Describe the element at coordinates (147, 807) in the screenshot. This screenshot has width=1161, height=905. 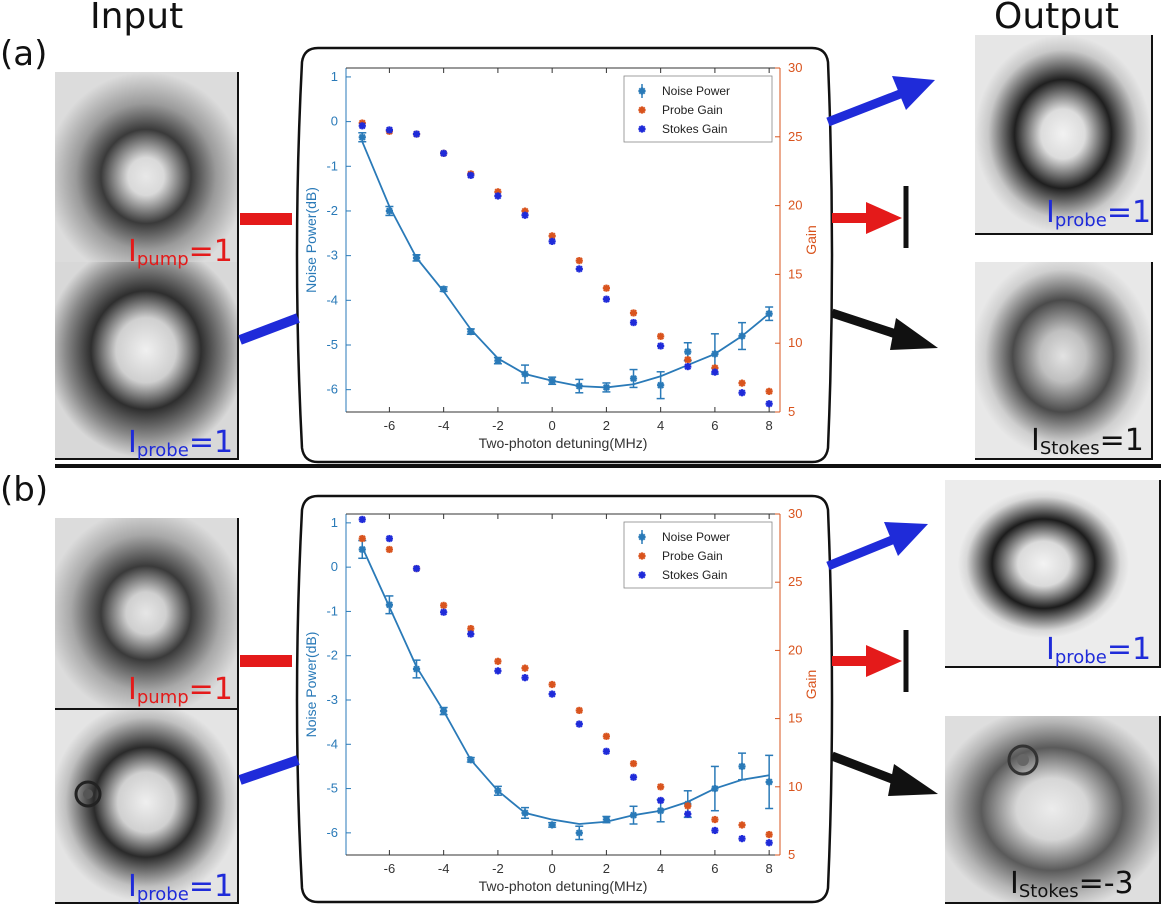
I see `input-probe-image-b` at that location.